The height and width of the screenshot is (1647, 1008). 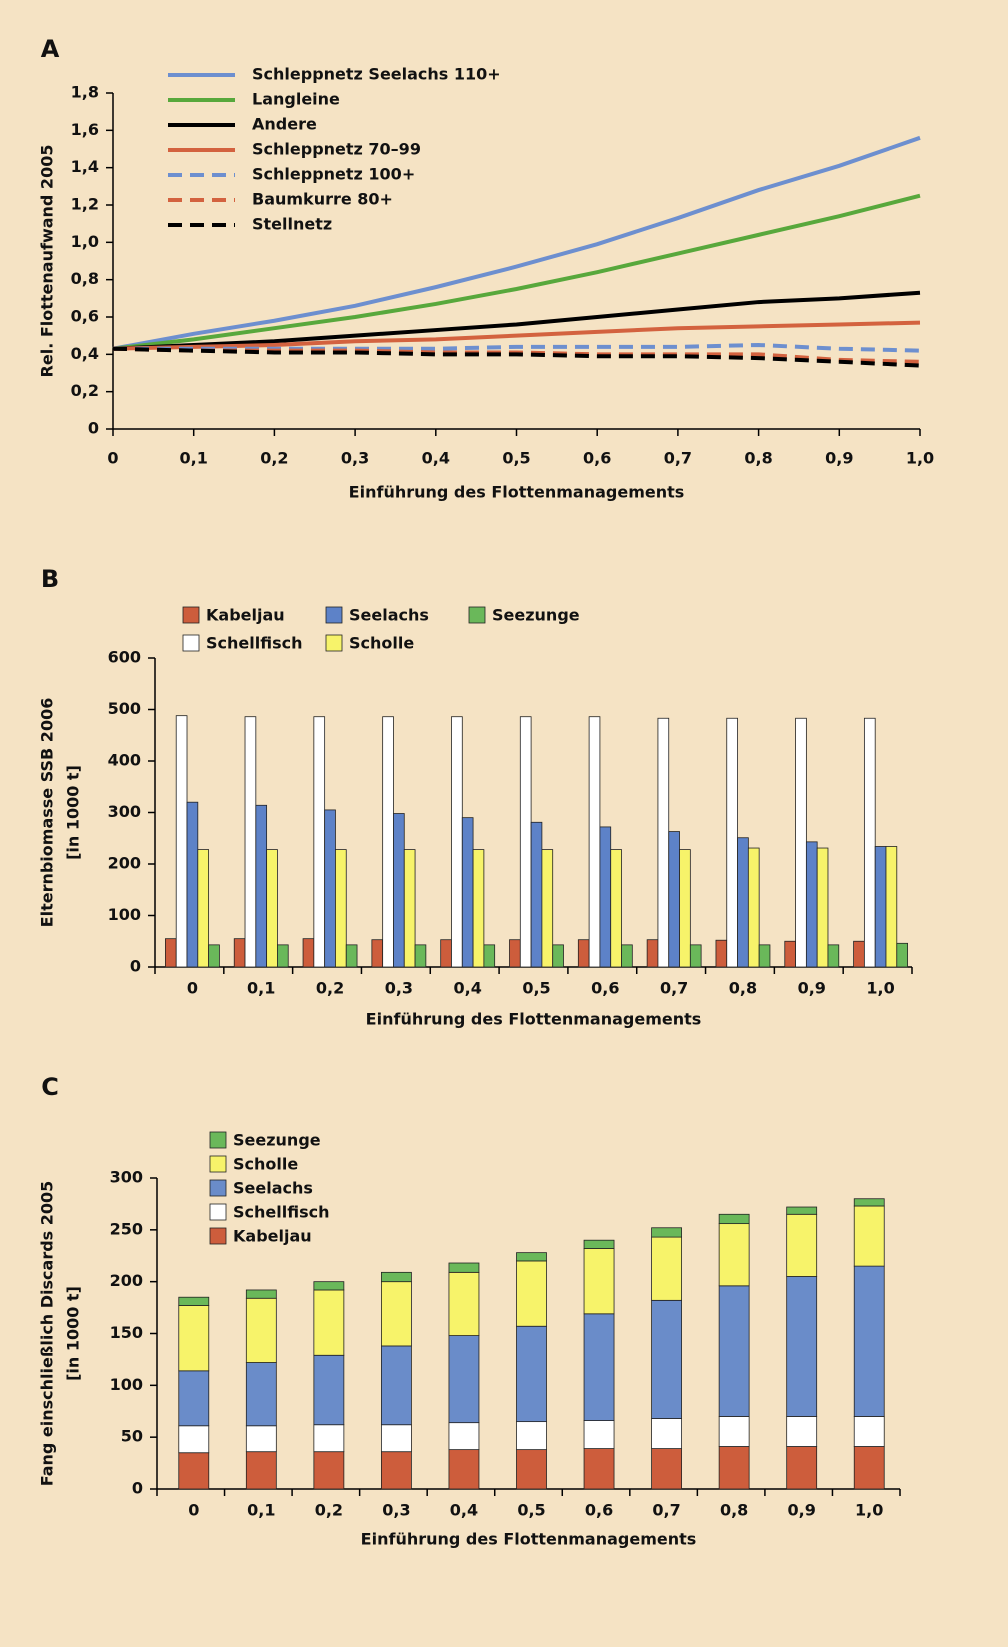 I want to click on y-axis-label: Elternbiomasse SSB 2006, so click(x=47, y=813).